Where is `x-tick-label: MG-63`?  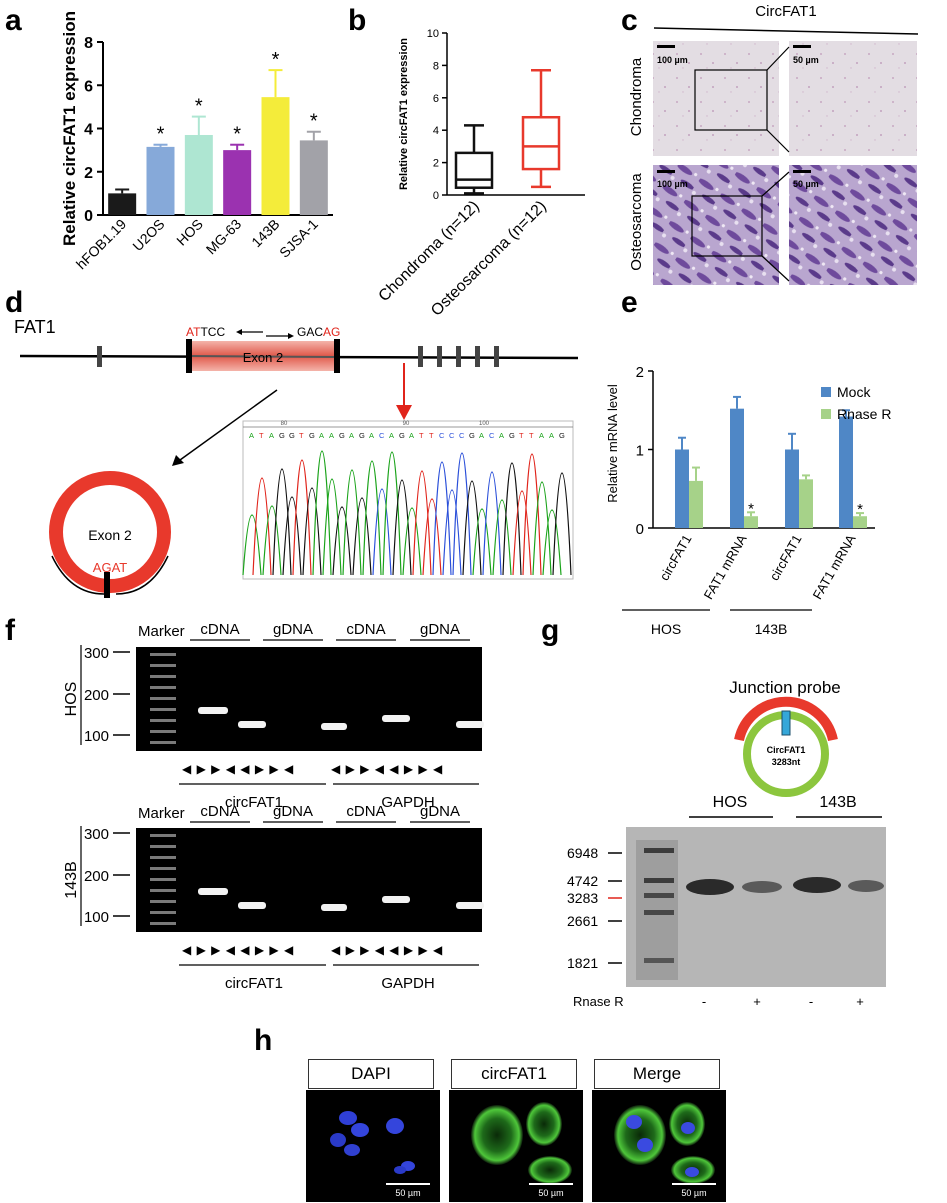
x-tick-label: MG-63 is located at coordinates (224, 237).